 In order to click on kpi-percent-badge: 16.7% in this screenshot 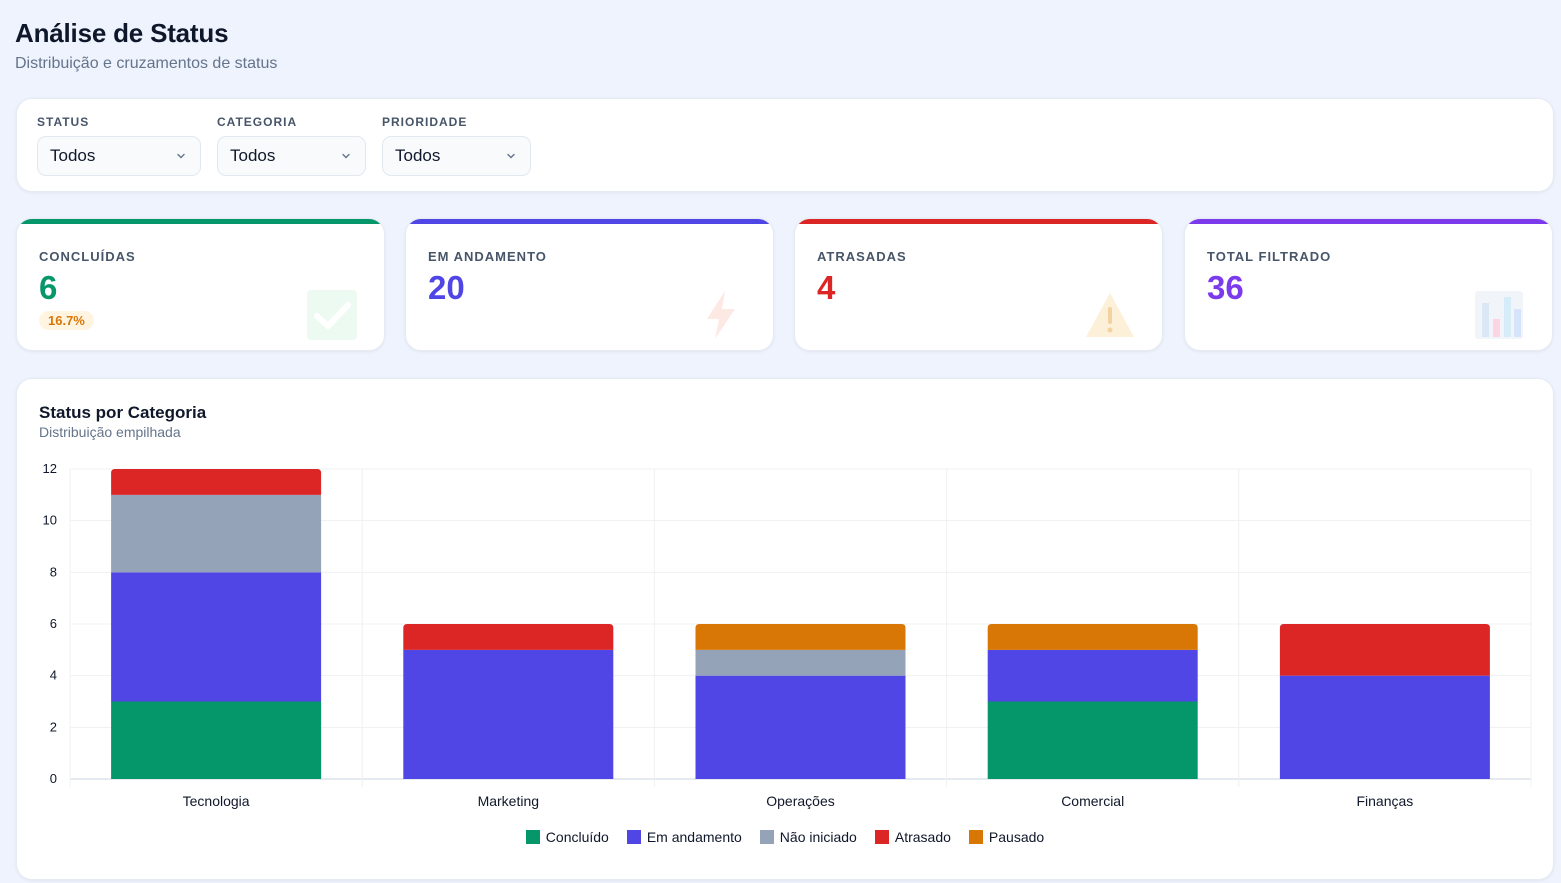, I will do `click(66, 320)`.